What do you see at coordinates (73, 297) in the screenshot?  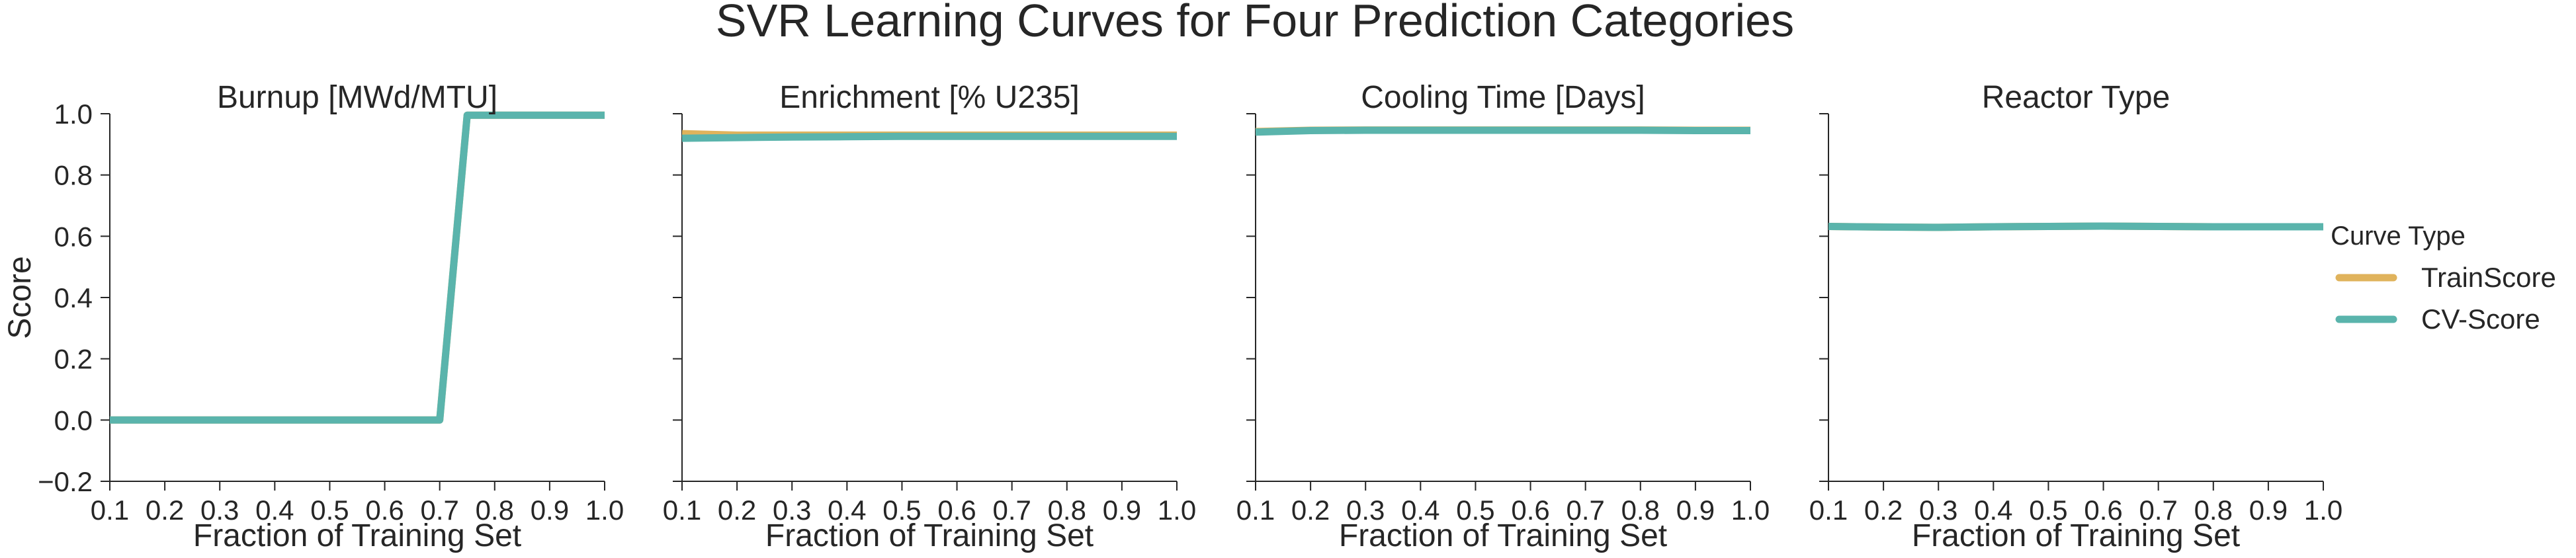 I see `y-tick-label: 0.4` at bounding box center [73, 297].